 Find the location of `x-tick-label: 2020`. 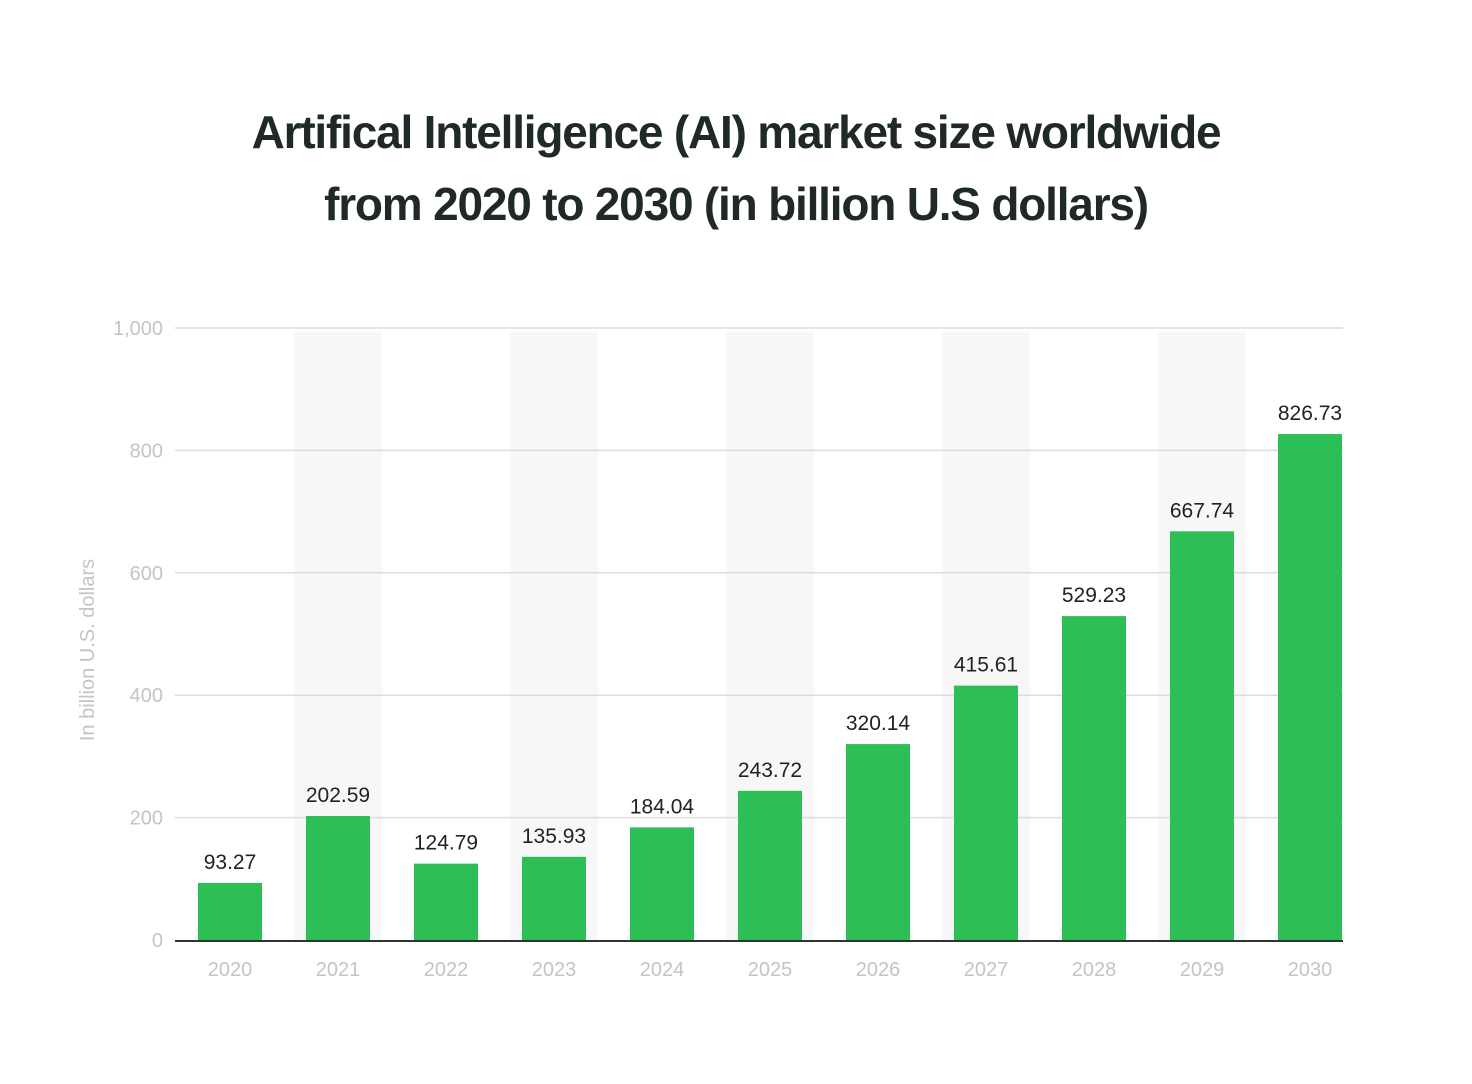

x-tick-label: 2020 is located at coordinates (230, 970).